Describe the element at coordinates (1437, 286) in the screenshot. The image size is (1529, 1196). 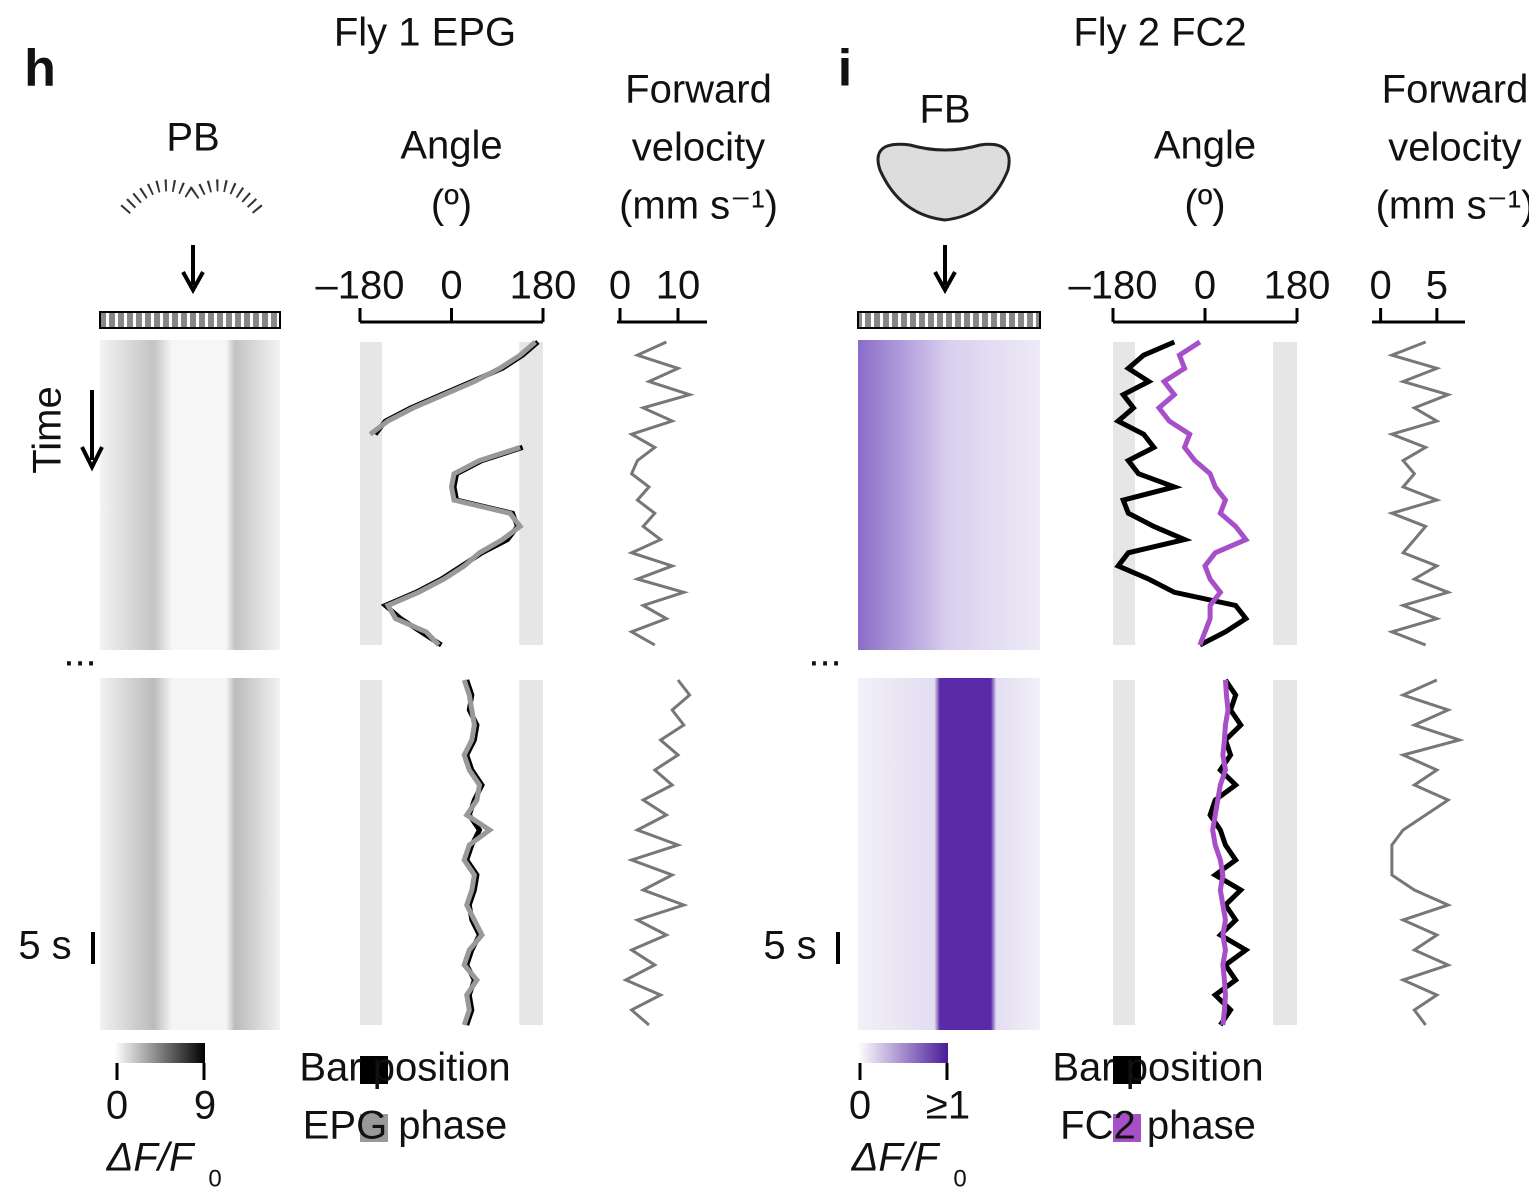
I see `tick-label: 5` at that location.